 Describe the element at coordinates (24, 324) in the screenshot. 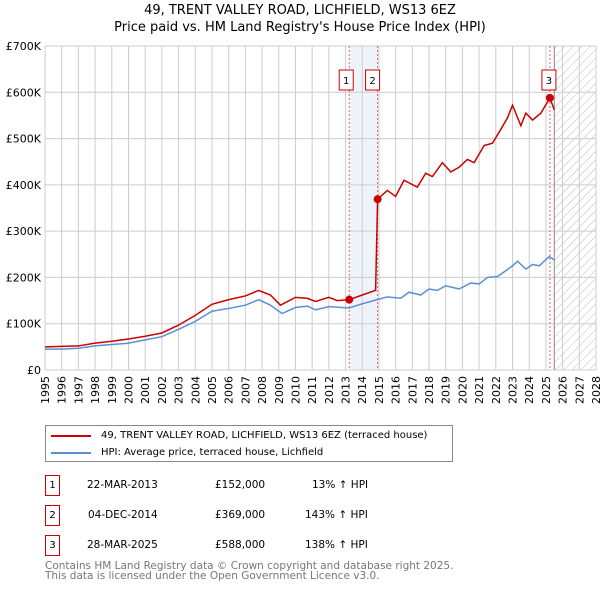

I see `y-tick-label: £100K` at that location.